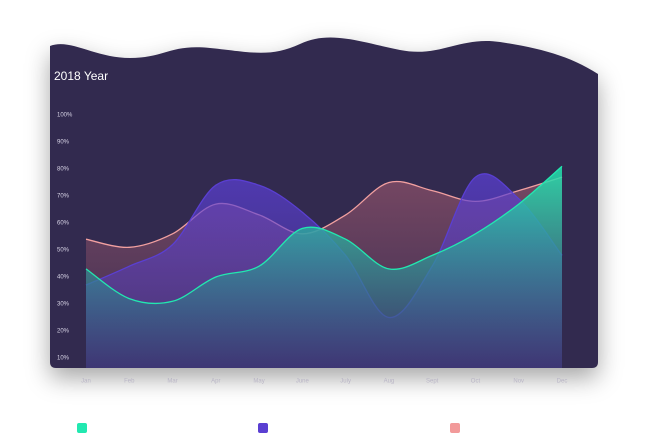  Describe the element at coordinates (518, 382) in the screenshot. I see `x-tick-label: Nov` at that location.